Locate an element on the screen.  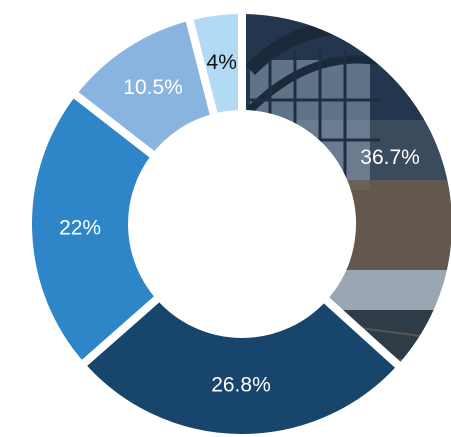
value-label: 10.5% is located at coordinates (153, 87).